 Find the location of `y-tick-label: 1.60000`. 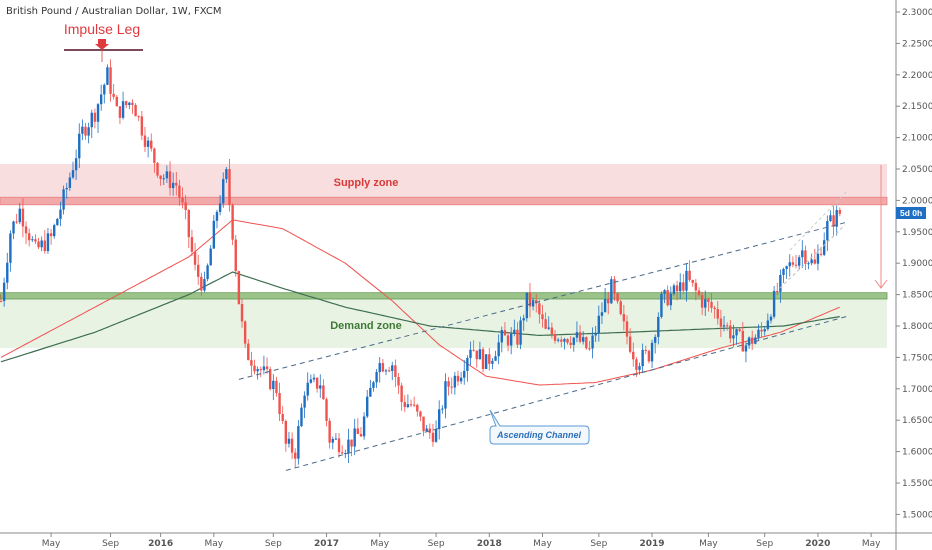

y-tick-label: 1.60000 is located at coordinates (917, 453).